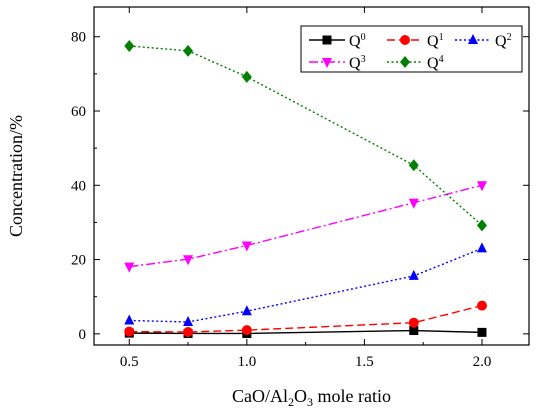 This screenshot has height=418, width=550. I want to click on legend-label: Q2, so click(503, 41).